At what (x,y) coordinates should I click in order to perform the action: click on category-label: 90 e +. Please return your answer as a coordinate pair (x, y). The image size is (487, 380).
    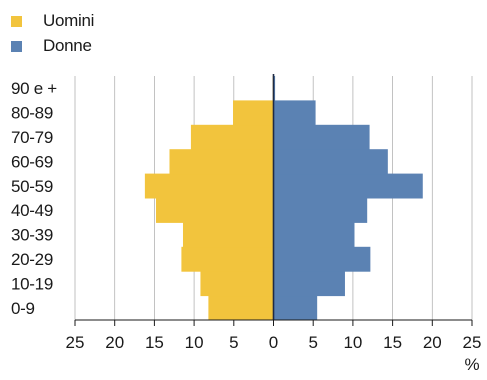
    Looking at the image, I should click on (34, 88).